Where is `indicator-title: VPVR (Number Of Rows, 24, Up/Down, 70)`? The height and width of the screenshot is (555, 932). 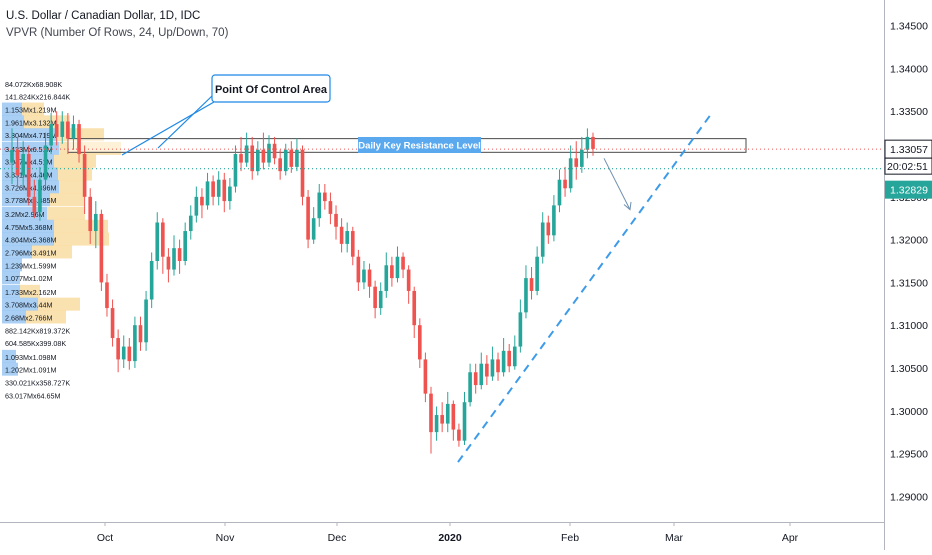 indicator-title: VPVR (Number Of Rows, 24, Up/Down, 70) is located at coordinates (117, 33).